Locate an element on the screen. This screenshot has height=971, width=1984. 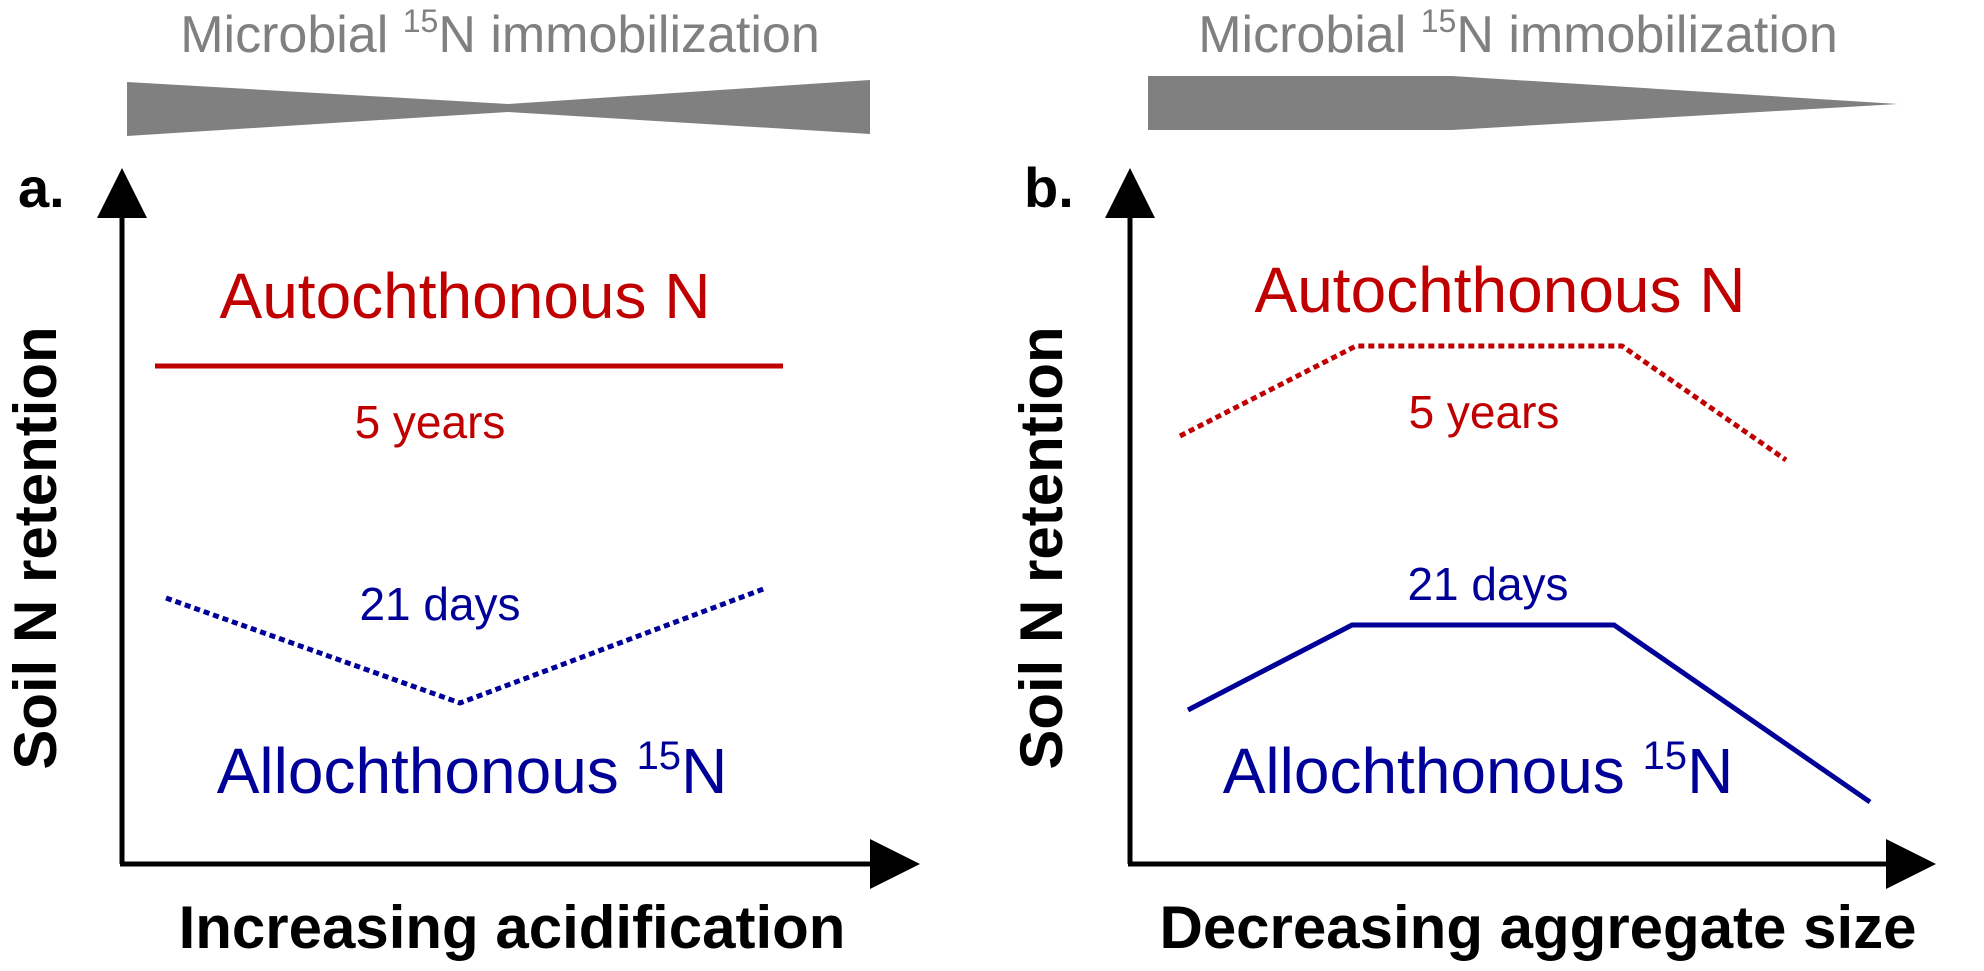
panel-b-allochthonous-line is located at coordinates (1529, 713).